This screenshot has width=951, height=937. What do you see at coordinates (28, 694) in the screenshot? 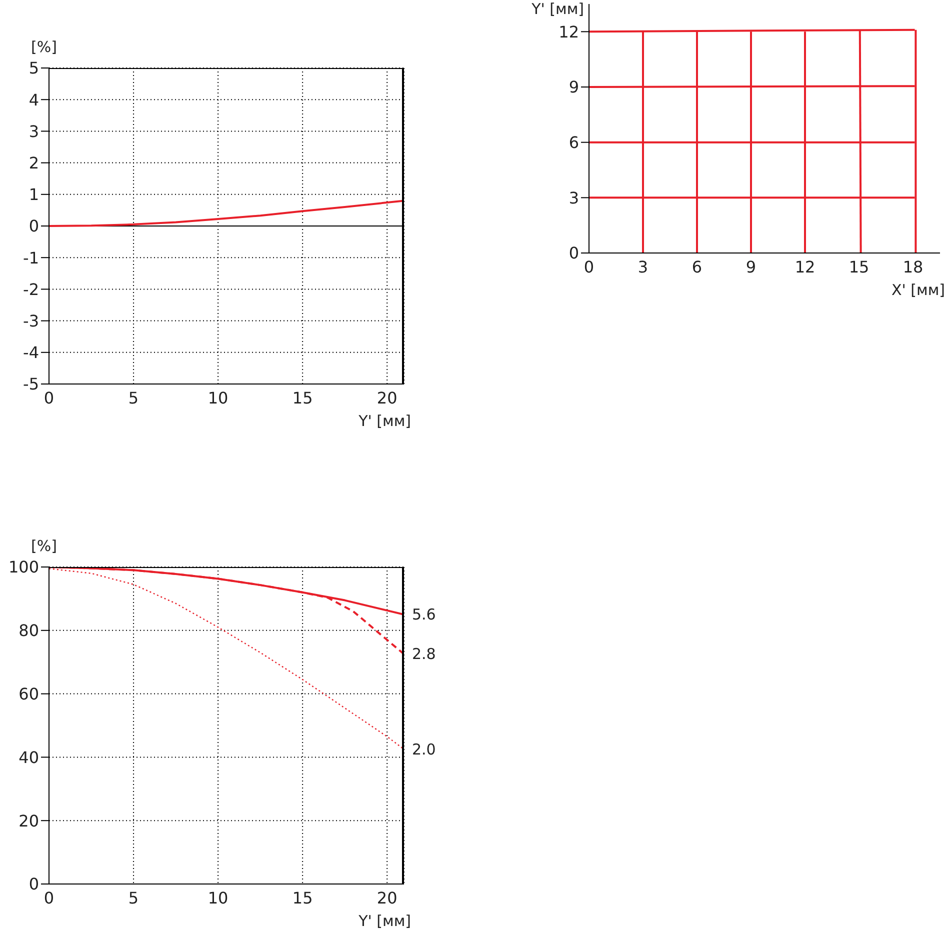
I see `y-tick-label: 60` at bounding box center [28, 694].